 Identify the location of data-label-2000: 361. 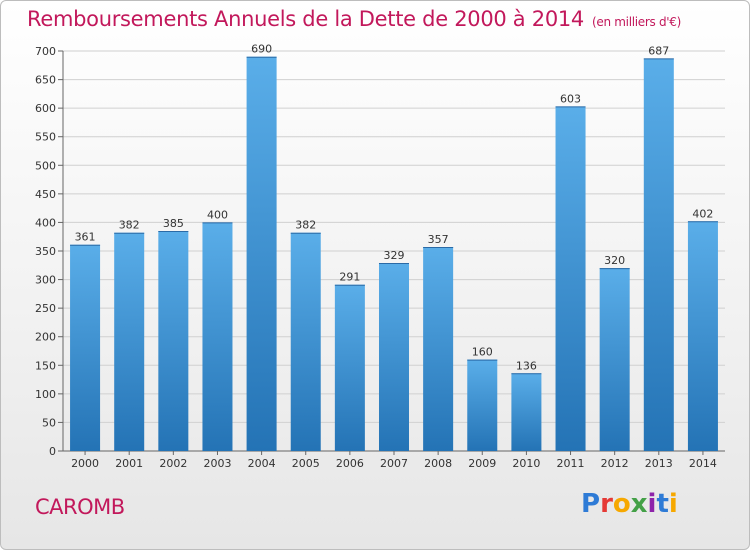
(85, 237).